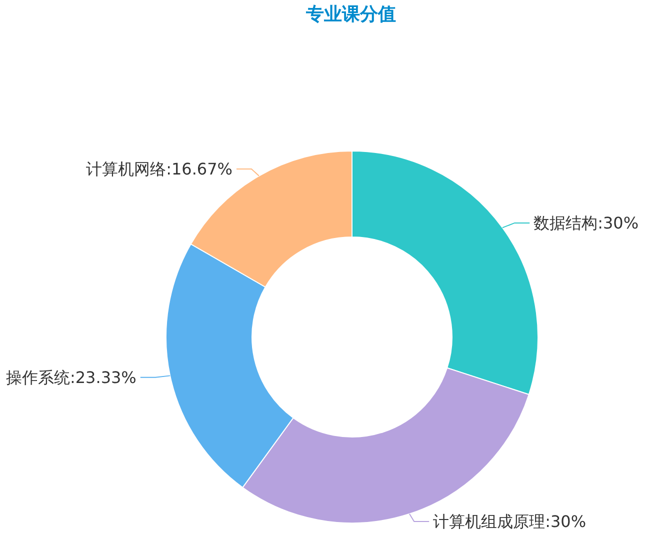 This screenshot has width=650, height=560. I want to click on slice-label: 计算机网络:16.67%, so click(159, 169).